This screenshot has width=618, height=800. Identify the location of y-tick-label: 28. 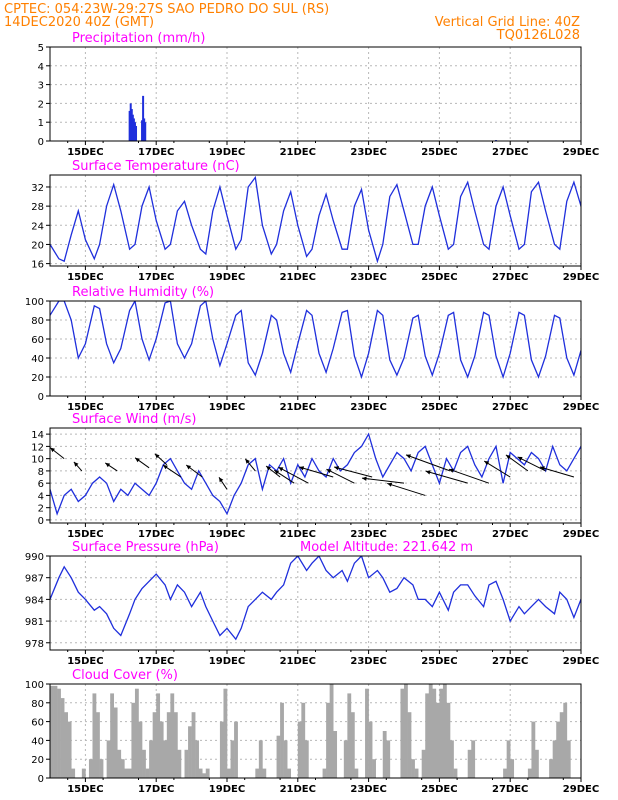
(37, 207).